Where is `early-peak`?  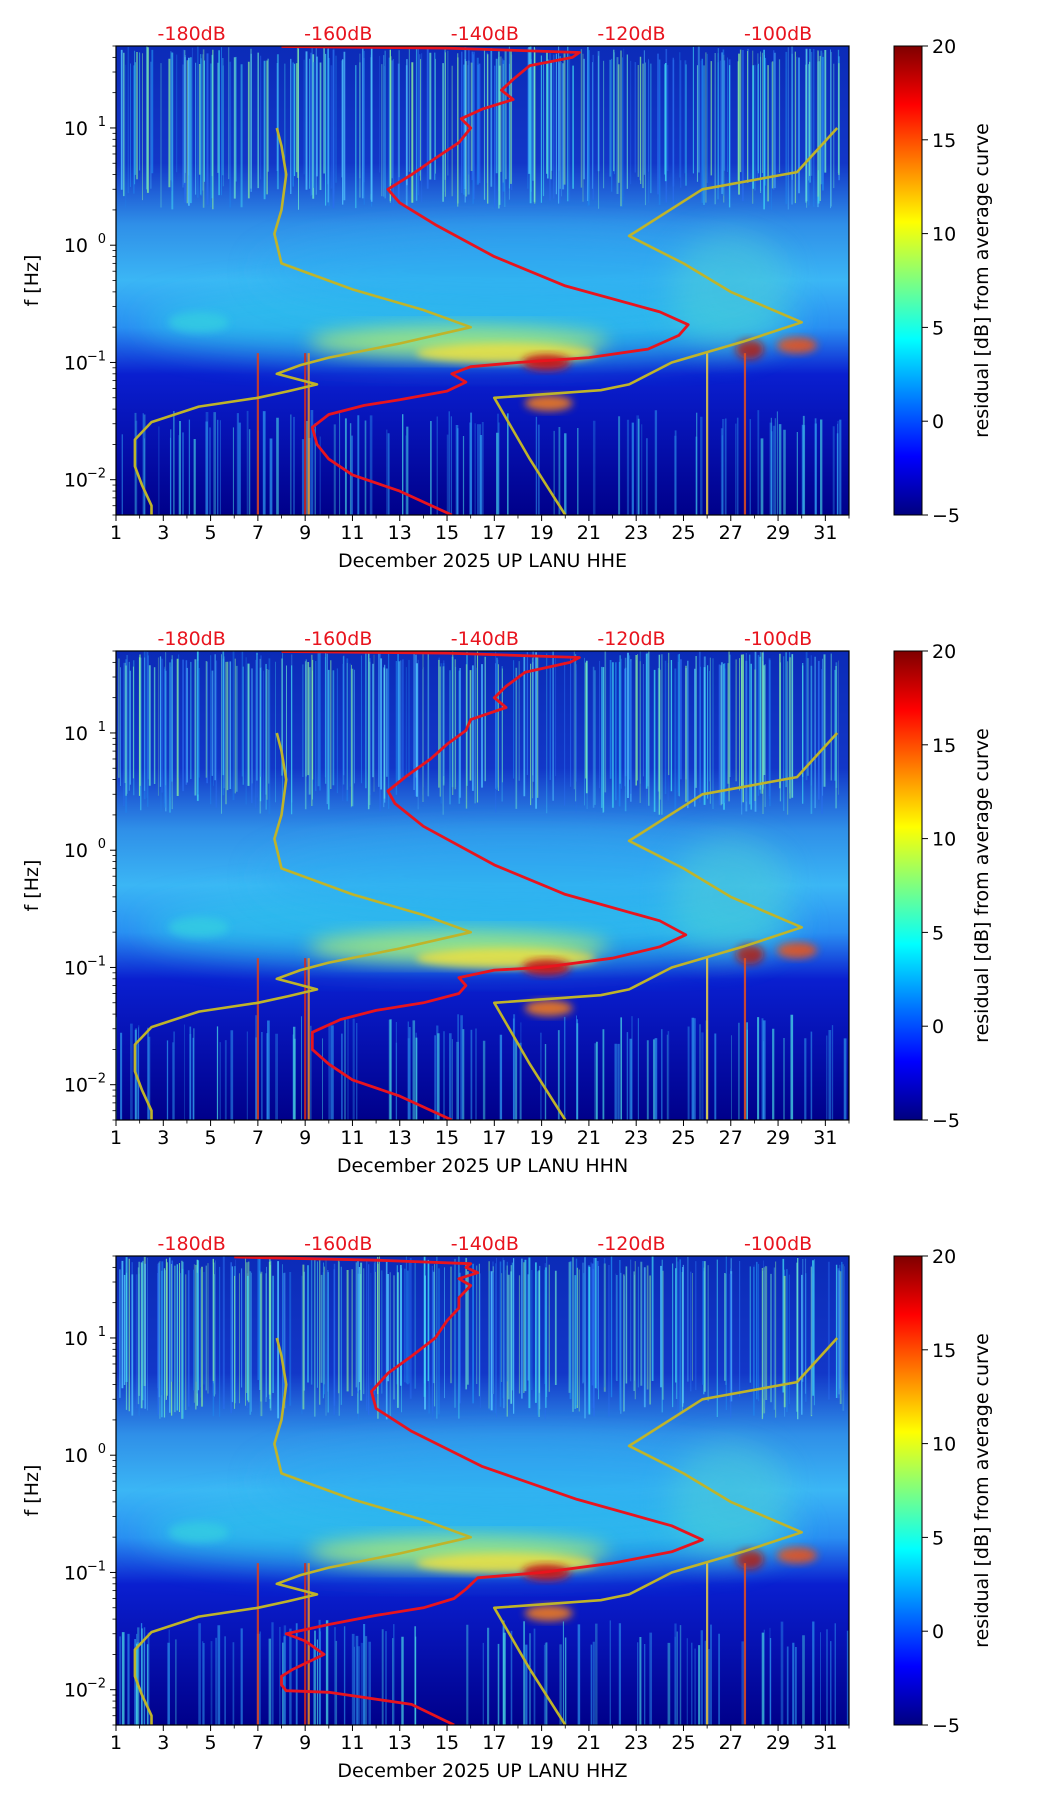
early-peak is located at coordinates (198, 1532).